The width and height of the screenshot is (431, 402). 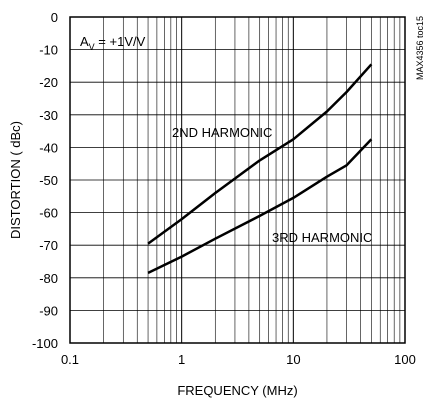 I want to click on y-tick-label: -40, so click(x=48, y=147).